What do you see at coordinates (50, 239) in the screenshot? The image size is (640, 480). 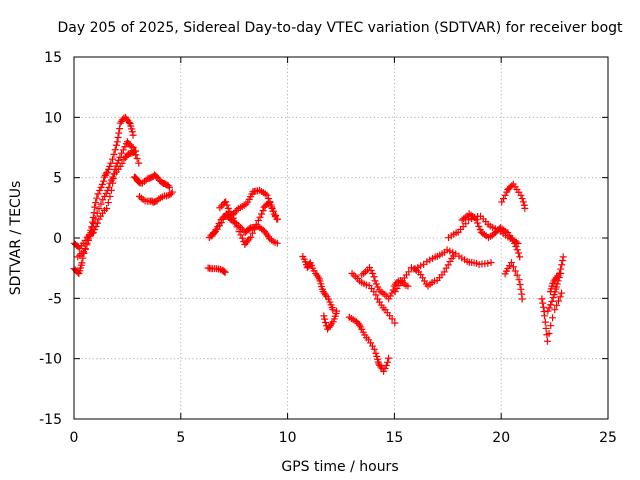 I see `y-tick-labels: -15 -10 -5 0 5 10 15` at bounding box center [50, 239].